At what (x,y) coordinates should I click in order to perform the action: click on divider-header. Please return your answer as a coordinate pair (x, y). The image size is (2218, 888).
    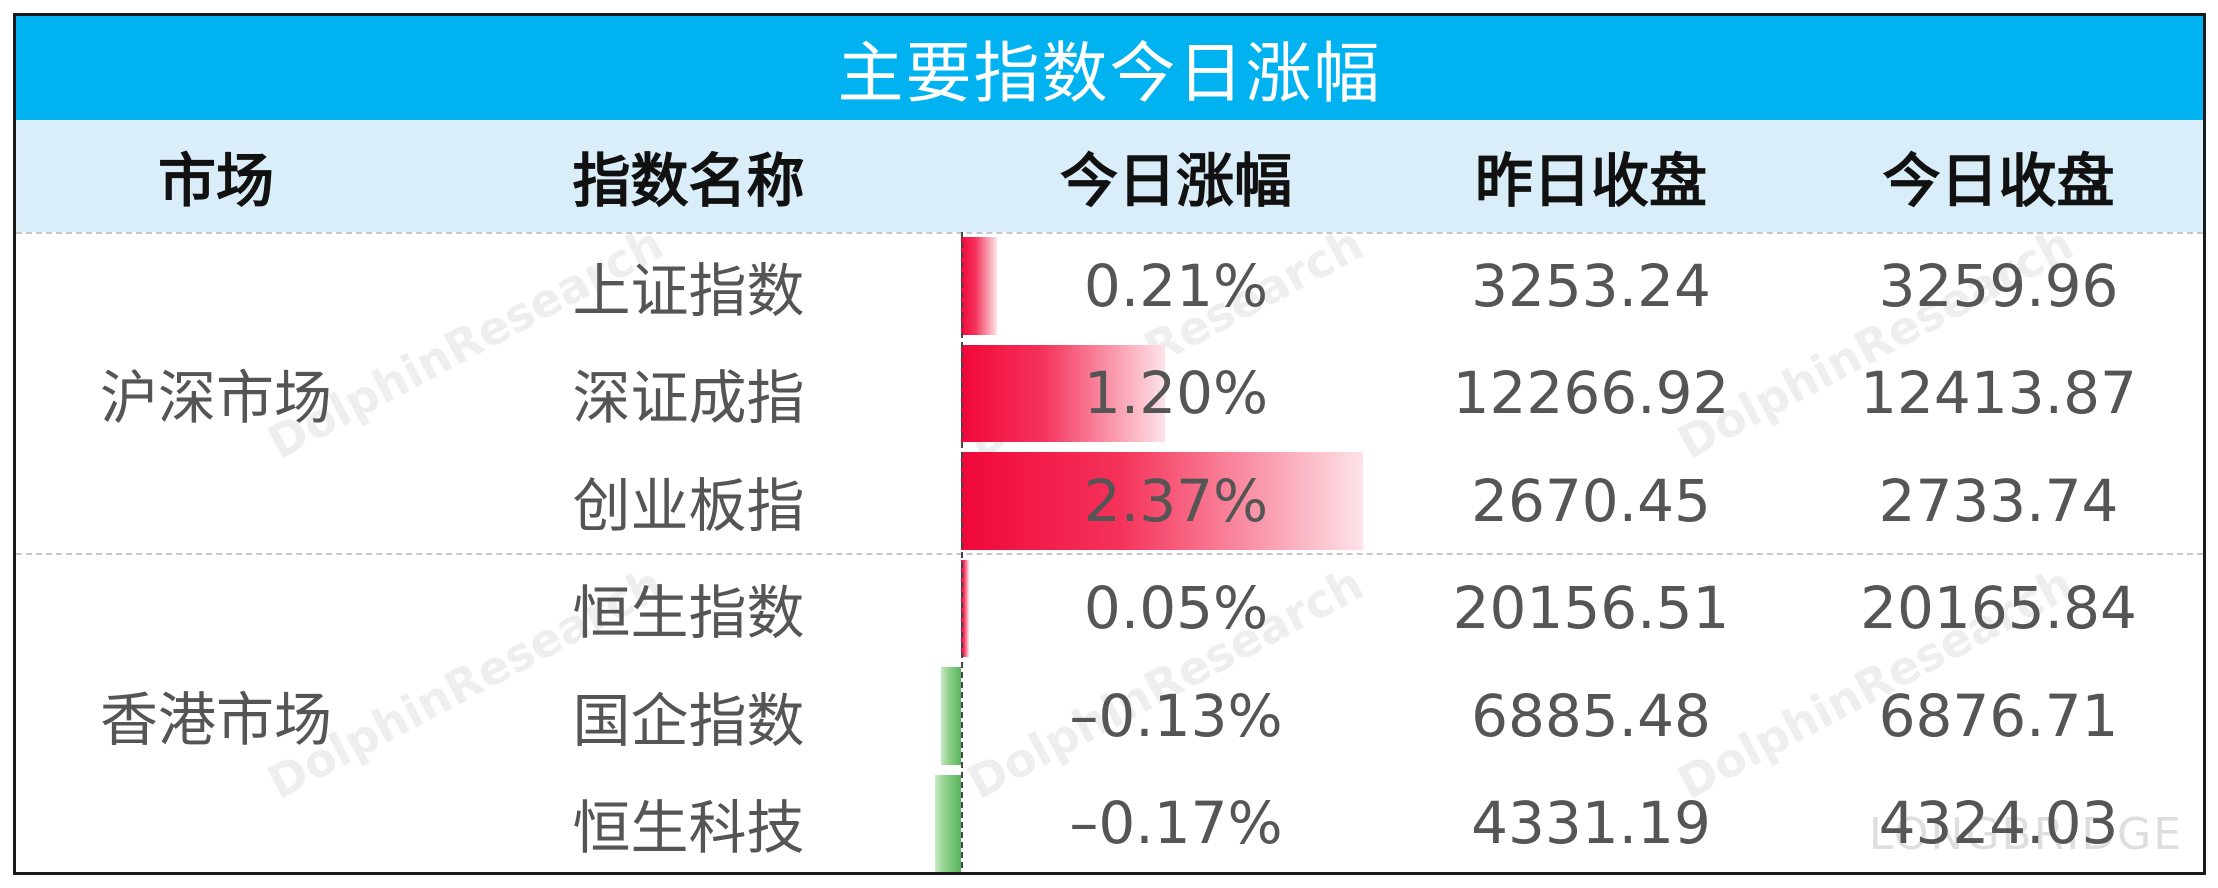
    Looking at the image, I should click on (1109, 233).